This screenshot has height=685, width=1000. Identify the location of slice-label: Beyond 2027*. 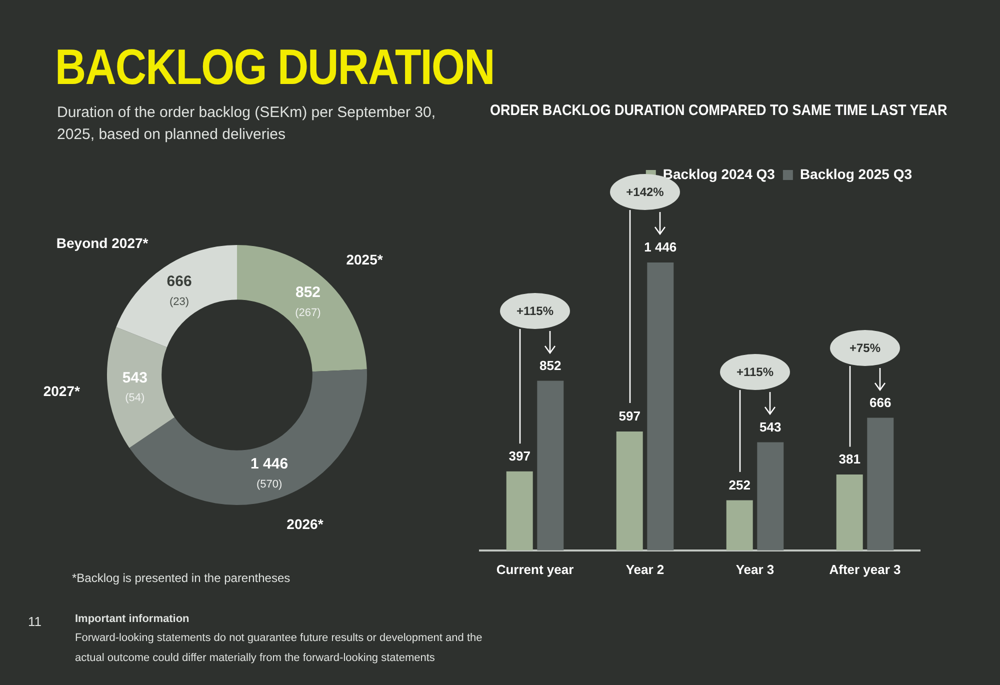
(102, 243).